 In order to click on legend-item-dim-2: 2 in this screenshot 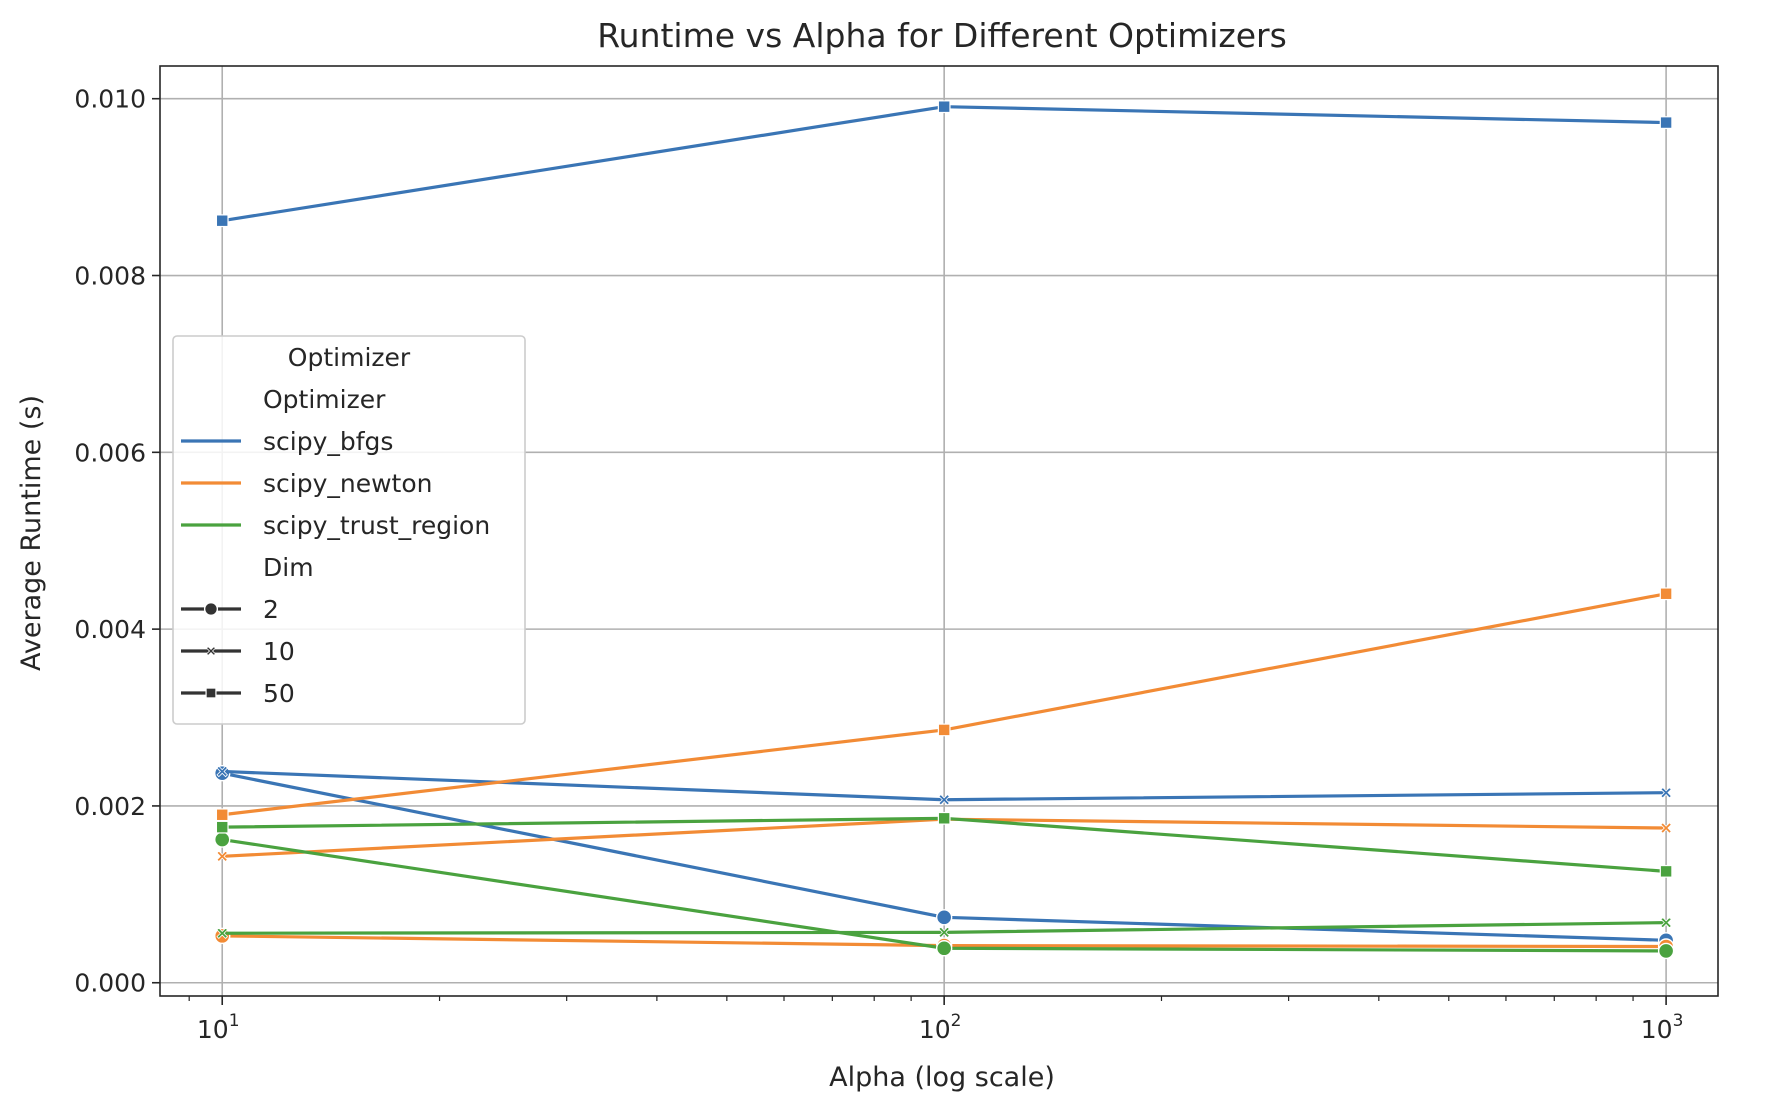, I will do `click(230, 609)`.